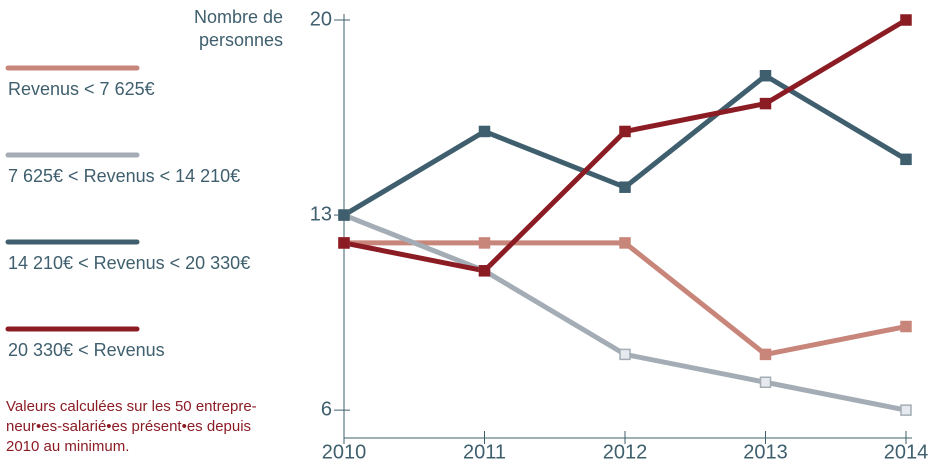 Image resolution: width=935 pixels, height=467 pixels. Describe the element at coordinates (326, 409) in the screenshot. I see `y-tick-label: 6` at that location.